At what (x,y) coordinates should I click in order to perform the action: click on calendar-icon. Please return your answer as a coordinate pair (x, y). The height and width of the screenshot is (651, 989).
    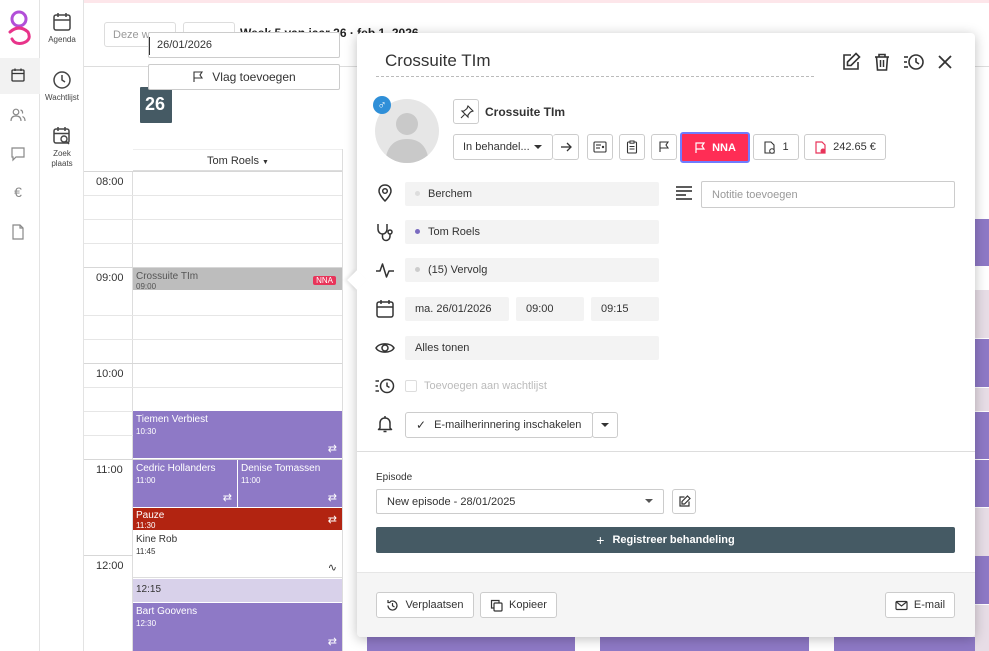
    Looking at the image, I should click on (385, 309).